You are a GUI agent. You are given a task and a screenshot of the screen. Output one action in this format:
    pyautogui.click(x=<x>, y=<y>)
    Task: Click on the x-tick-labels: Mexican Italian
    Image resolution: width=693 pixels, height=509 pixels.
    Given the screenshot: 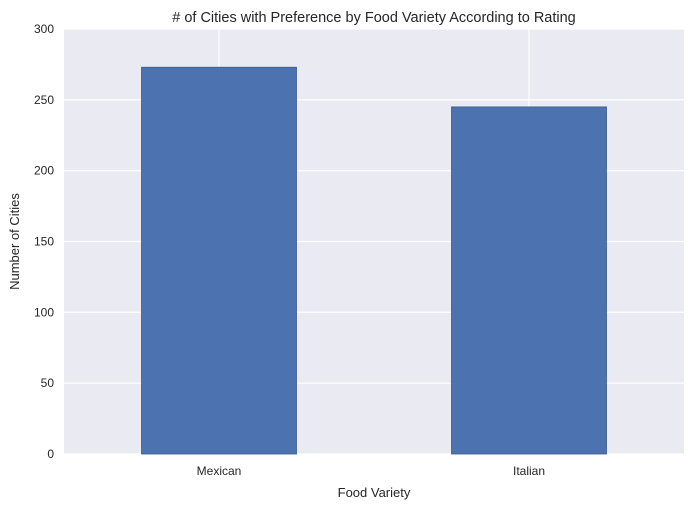 What is the action you would take?
    pyautogui.click(x=371, y=471)
    